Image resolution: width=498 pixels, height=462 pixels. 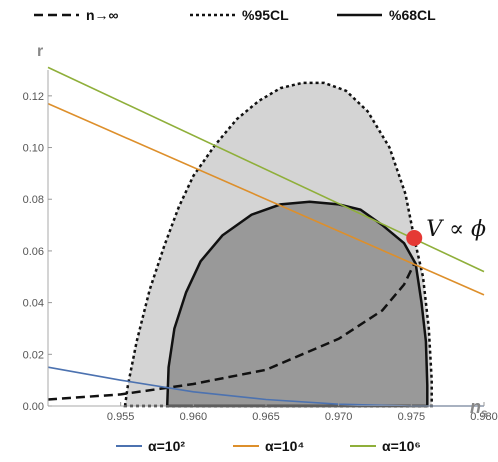 What do you see at coordinates (412, 417) in the screenshot?
I see `x-tick-label: 0.975` at bounding box center [412, 417].